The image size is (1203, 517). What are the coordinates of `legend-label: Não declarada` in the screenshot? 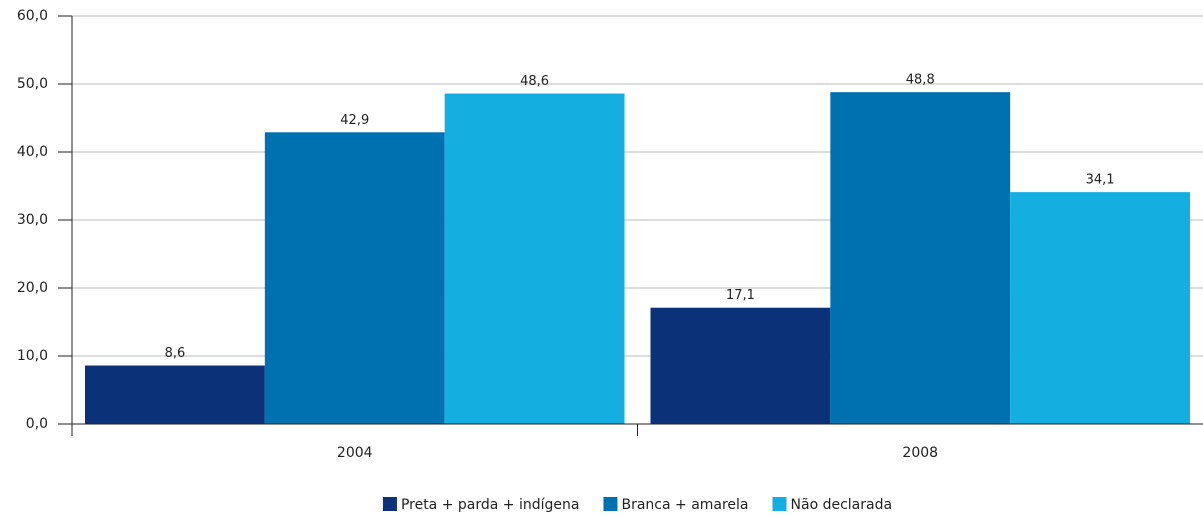 It's located at (842, 505).